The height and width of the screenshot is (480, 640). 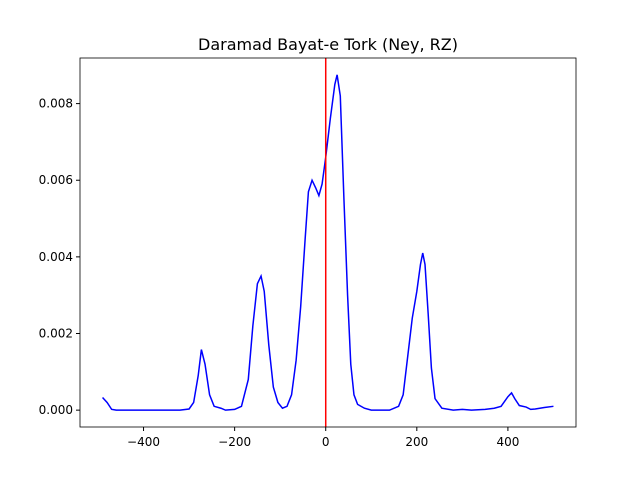 I want to click on x-tick-label: 200, so click(x=416, y=442).